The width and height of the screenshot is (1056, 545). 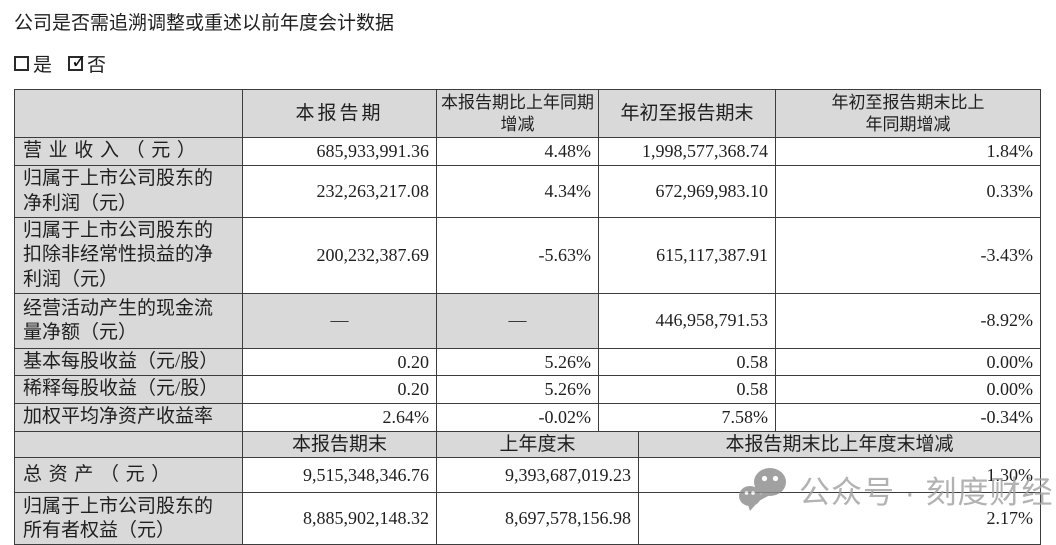 I want to click on cell-change: 2.17%, so click(x=839, y=518).